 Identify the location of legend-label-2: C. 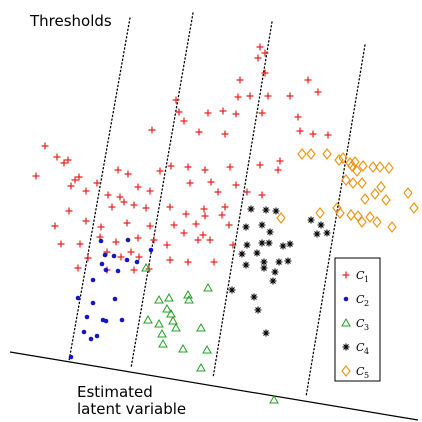
(360, 299).